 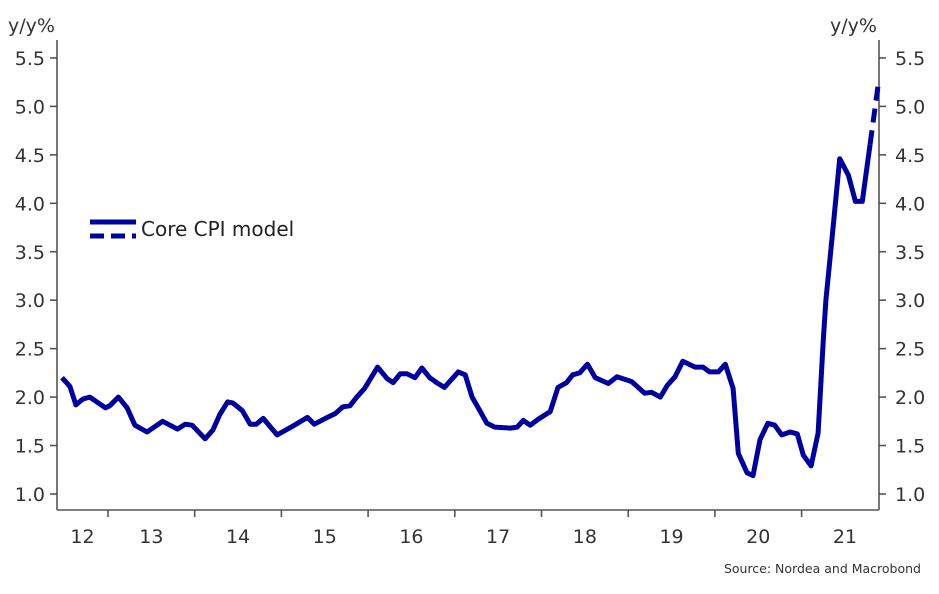 I want to click on right-y-tick-label: 5.0, so click(x=910, y=107).